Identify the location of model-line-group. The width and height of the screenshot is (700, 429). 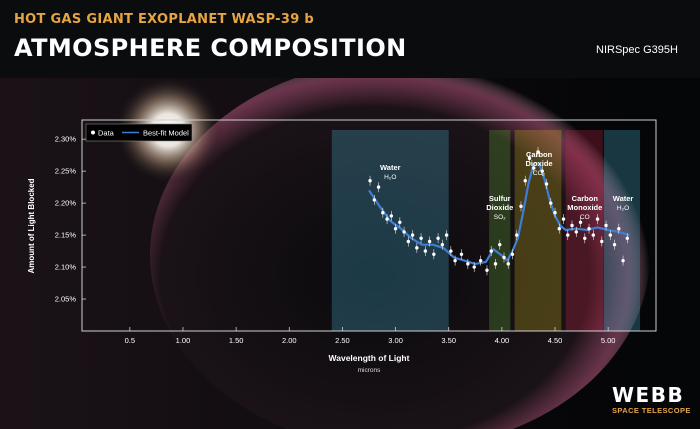
(499, 213).